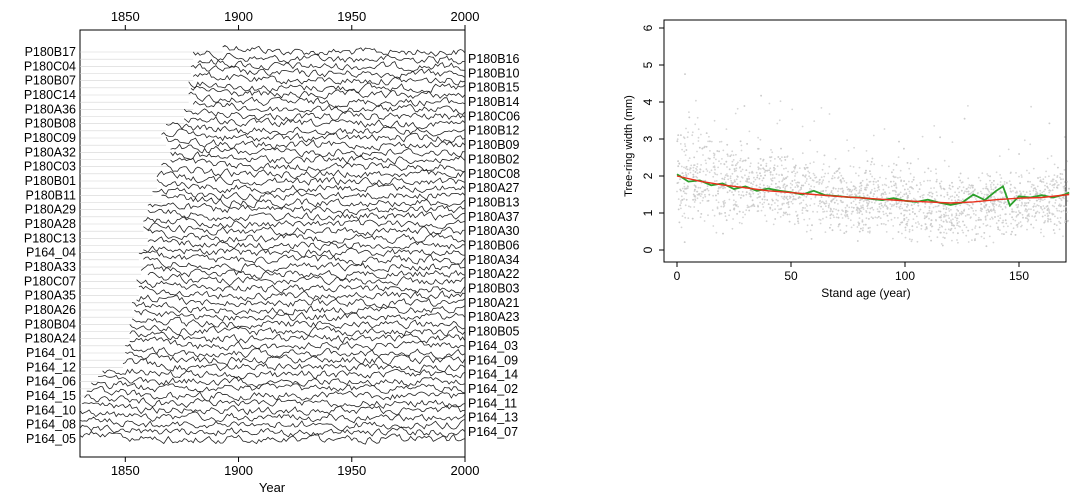 The width and height of the screenshot is (1083, 495). What do you see at coordinates (648, 249) in the screenshot?
I see `right-y-tick-label: 0` at bounding box center [648, 249].